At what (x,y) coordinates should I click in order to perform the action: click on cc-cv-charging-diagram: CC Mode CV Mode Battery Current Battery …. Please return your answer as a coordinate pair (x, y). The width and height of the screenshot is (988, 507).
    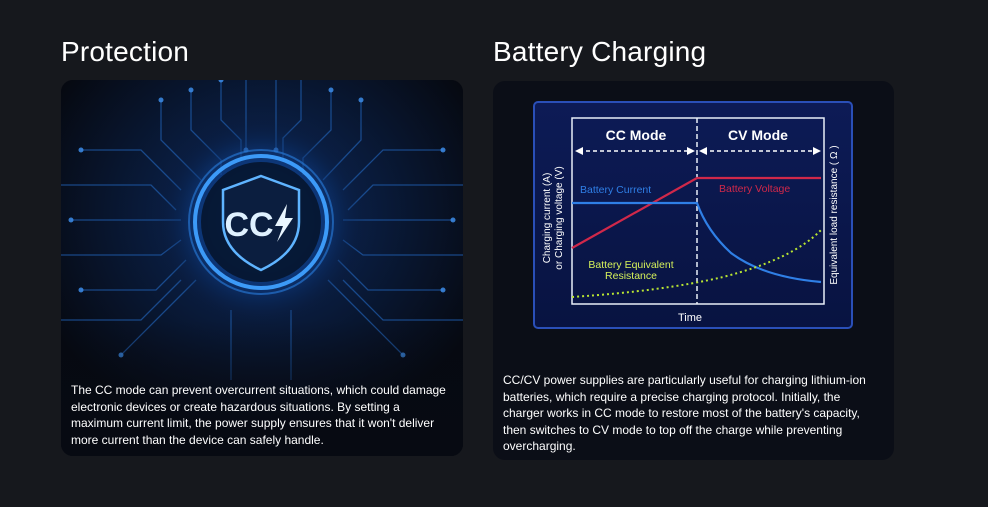
    Looking at the image, I should click on (693, 215).